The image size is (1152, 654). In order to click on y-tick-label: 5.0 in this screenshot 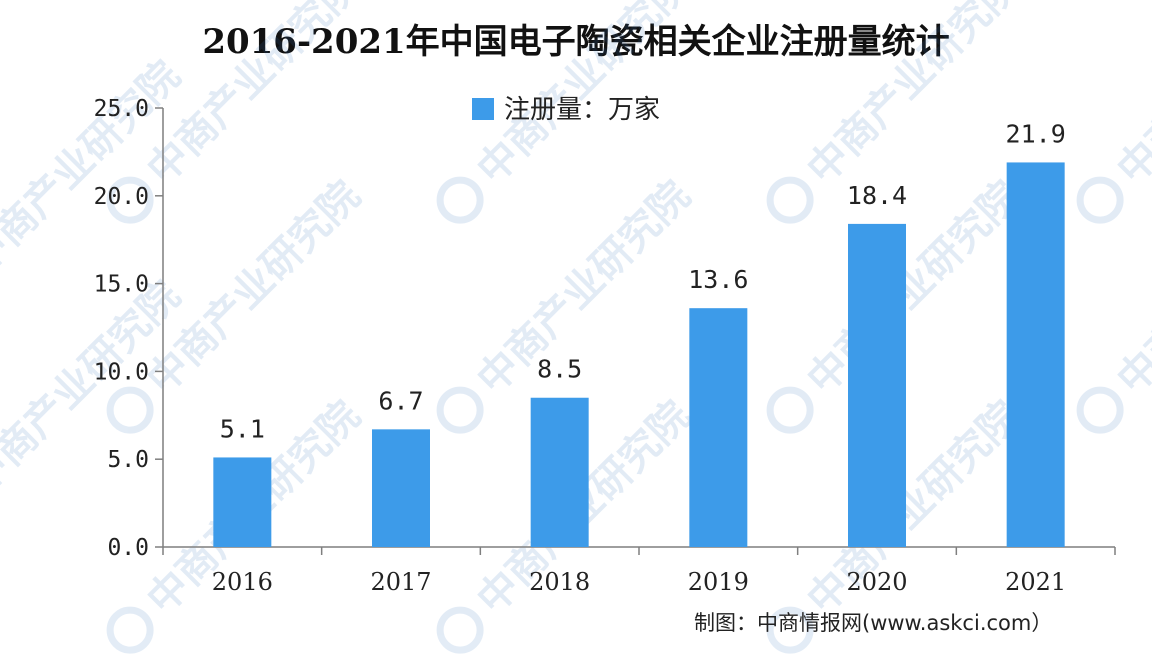, I will do `click(128, 460)`.